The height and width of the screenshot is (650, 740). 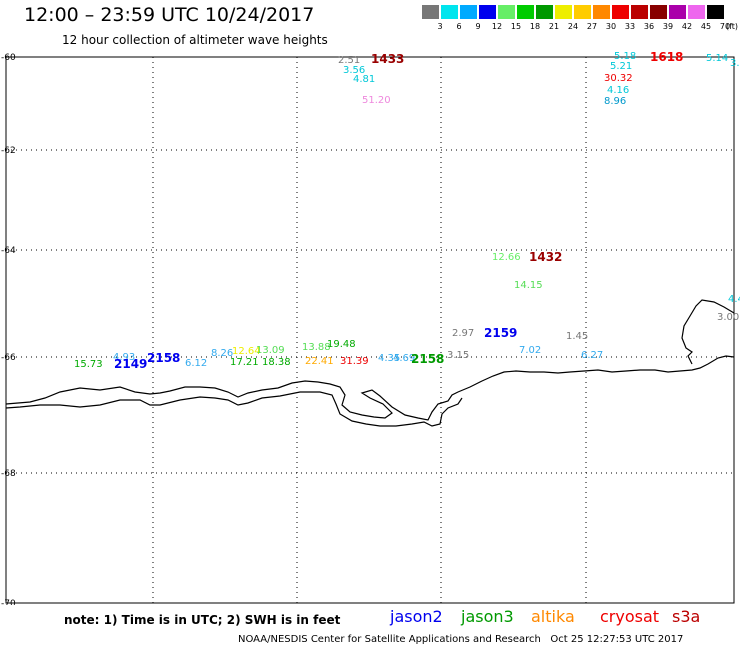 I want to click on wave-height-value: 3.56, so click(x=354, y=70).